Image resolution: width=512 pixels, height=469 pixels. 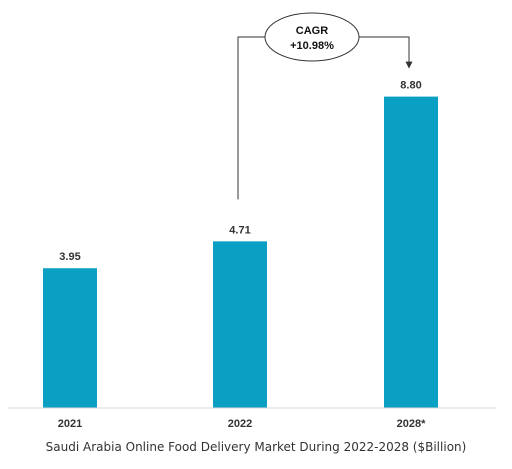 I want to click on cagr-value: +10.98%, so click(x=312, y=46).